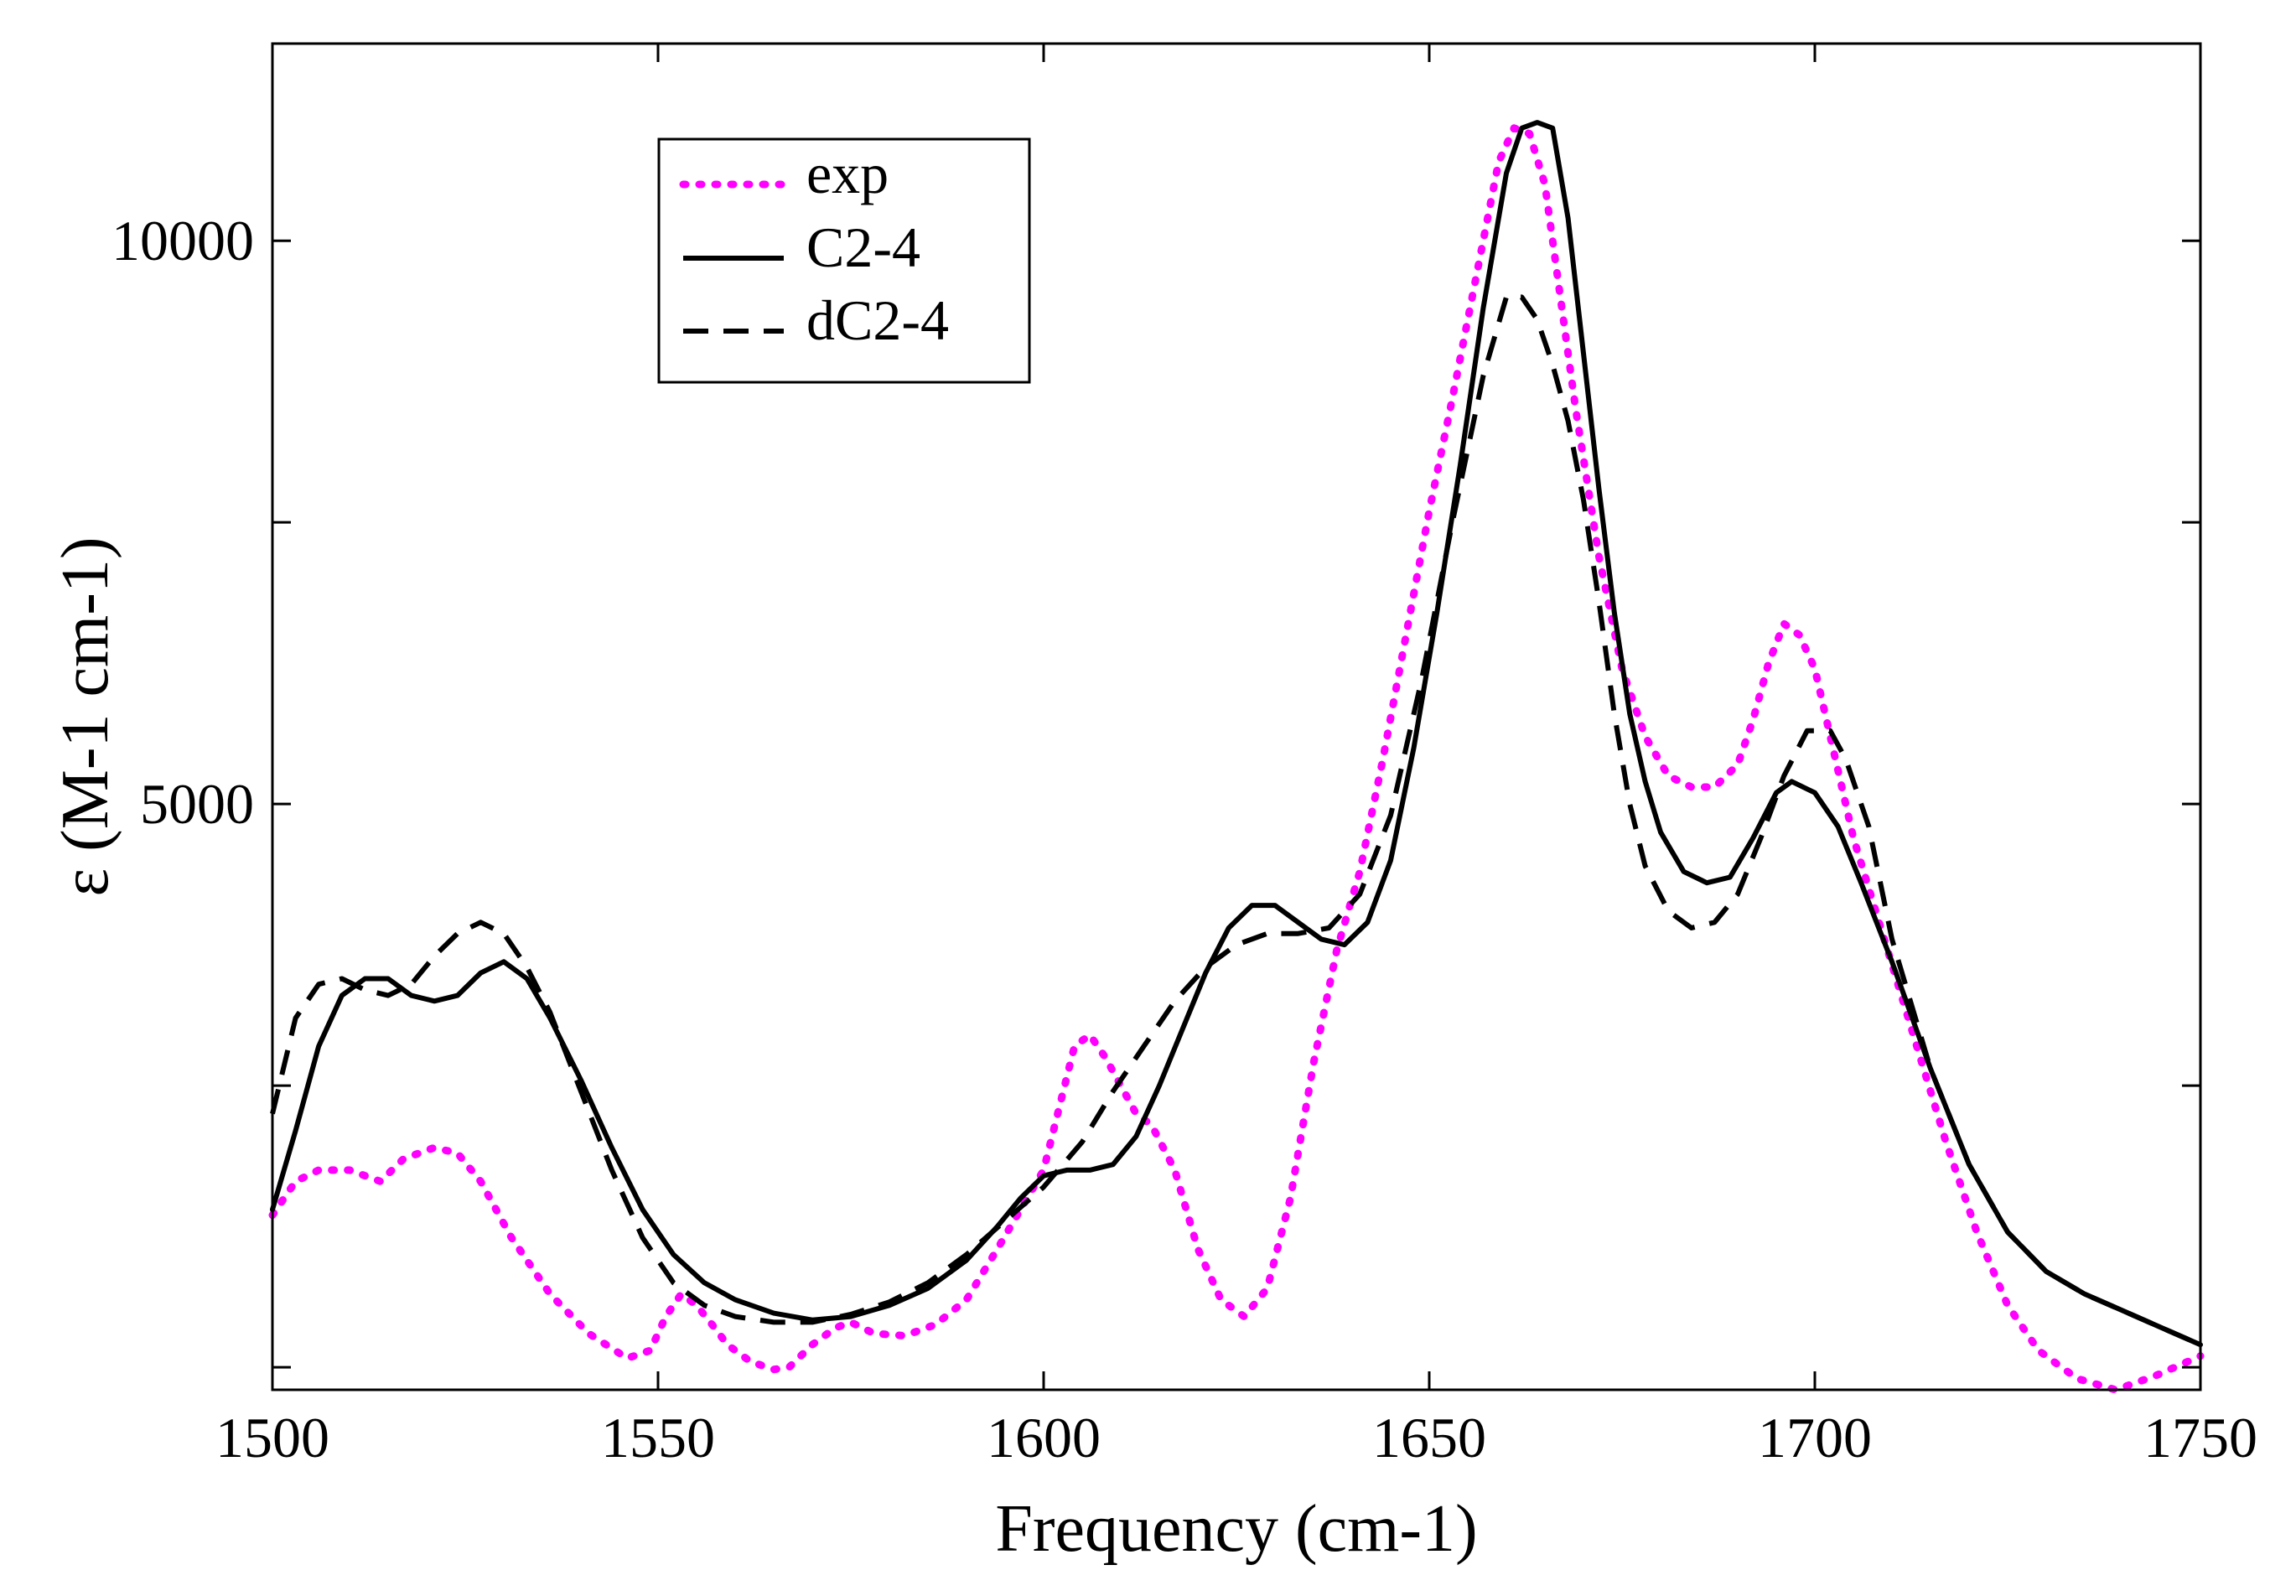 This screenshot has height=1596, width=2296. What do you see at coordinates (658, 1437) in the screenshot?
I see `x-tick-label: 1550` at bounding box center [658, 1437].